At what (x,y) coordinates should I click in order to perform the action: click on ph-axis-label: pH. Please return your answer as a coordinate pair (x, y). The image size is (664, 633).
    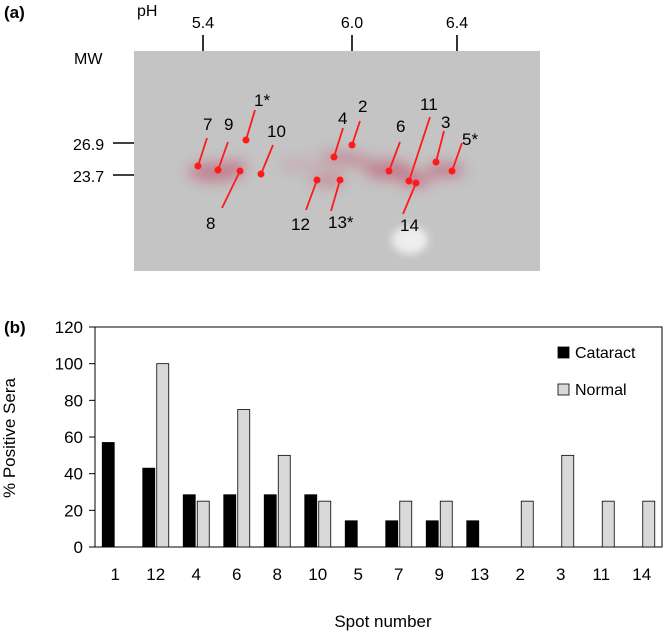
    Looking at the image, I should click on (147, 11).